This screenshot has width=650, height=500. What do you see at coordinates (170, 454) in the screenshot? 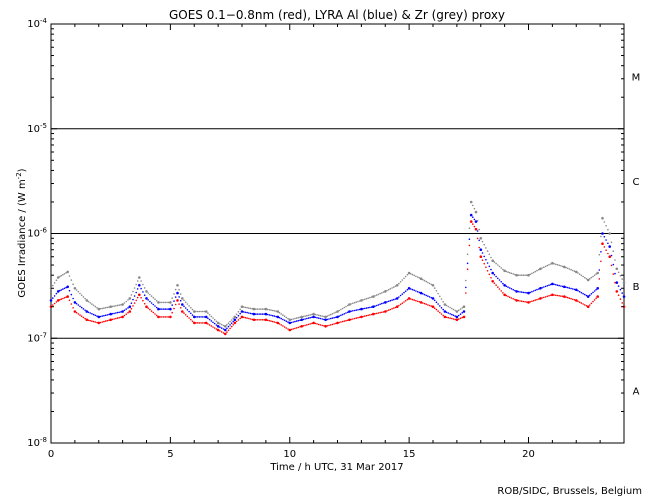
I see `x-tick-label: 5` at bounding box center [170, 454].